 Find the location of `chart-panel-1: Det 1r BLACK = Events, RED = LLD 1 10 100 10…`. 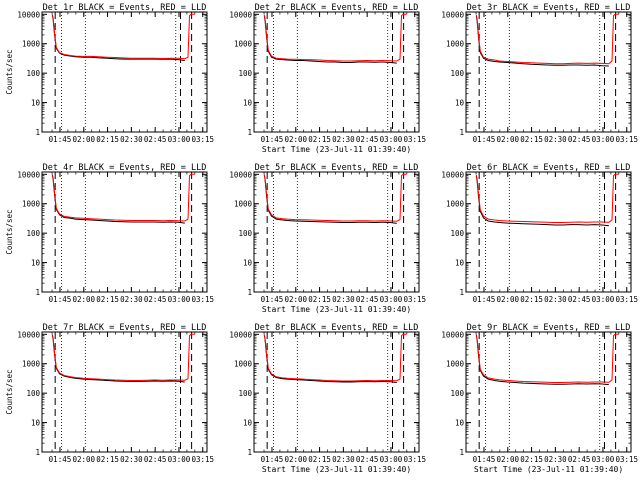

chart-panel-1: Det 1r BLACK = Events, RED = LLD 1 10 100 10… is located at coordinates (109, 73).